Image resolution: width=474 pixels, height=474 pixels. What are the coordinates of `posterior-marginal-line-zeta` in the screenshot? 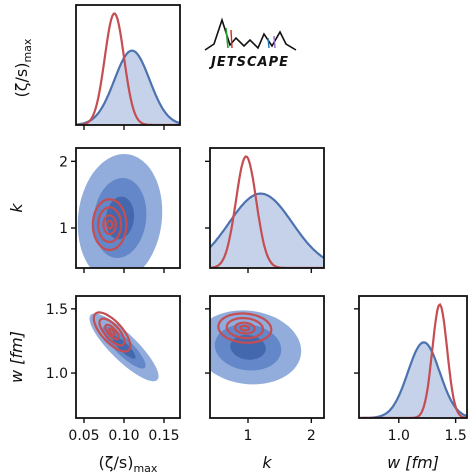 It's located at (128, 87).